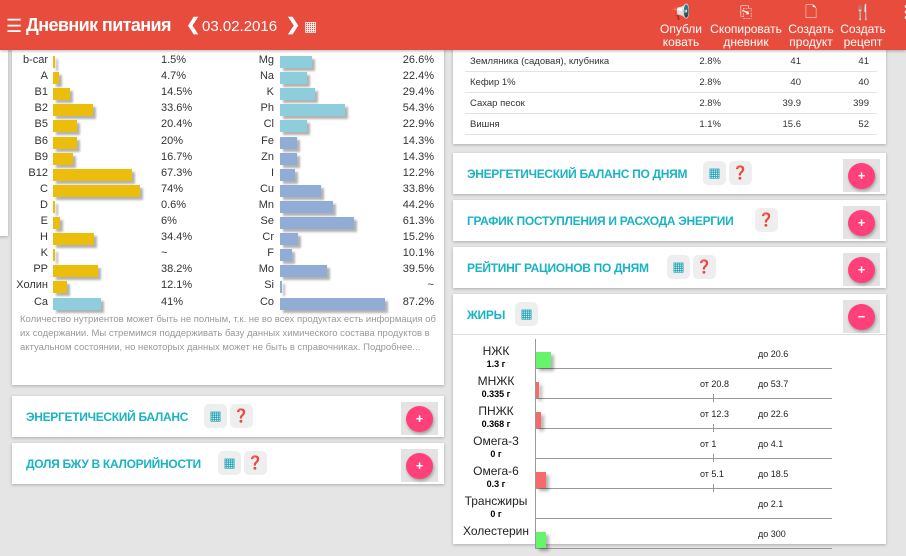 This screenshot has height=556, width=906. Describe the element at coordinates (714, 414) in the screenshot. I see `fat-min: от 12.3` at that location.